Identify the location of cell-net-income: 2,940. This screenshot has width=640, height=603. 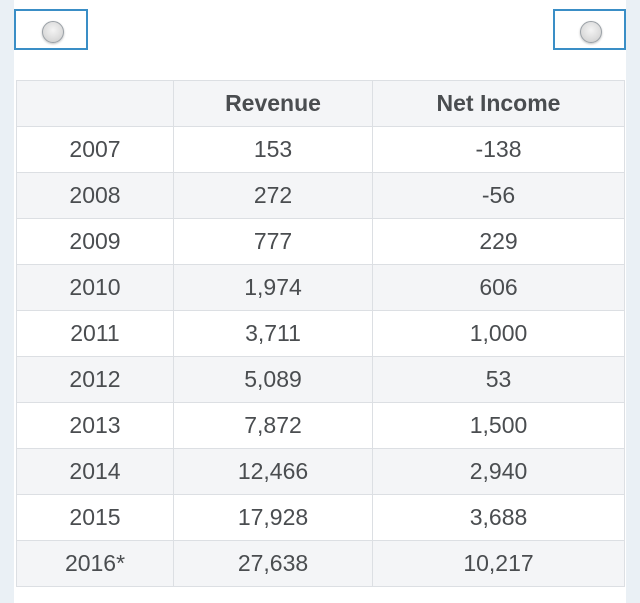
(498, 471).